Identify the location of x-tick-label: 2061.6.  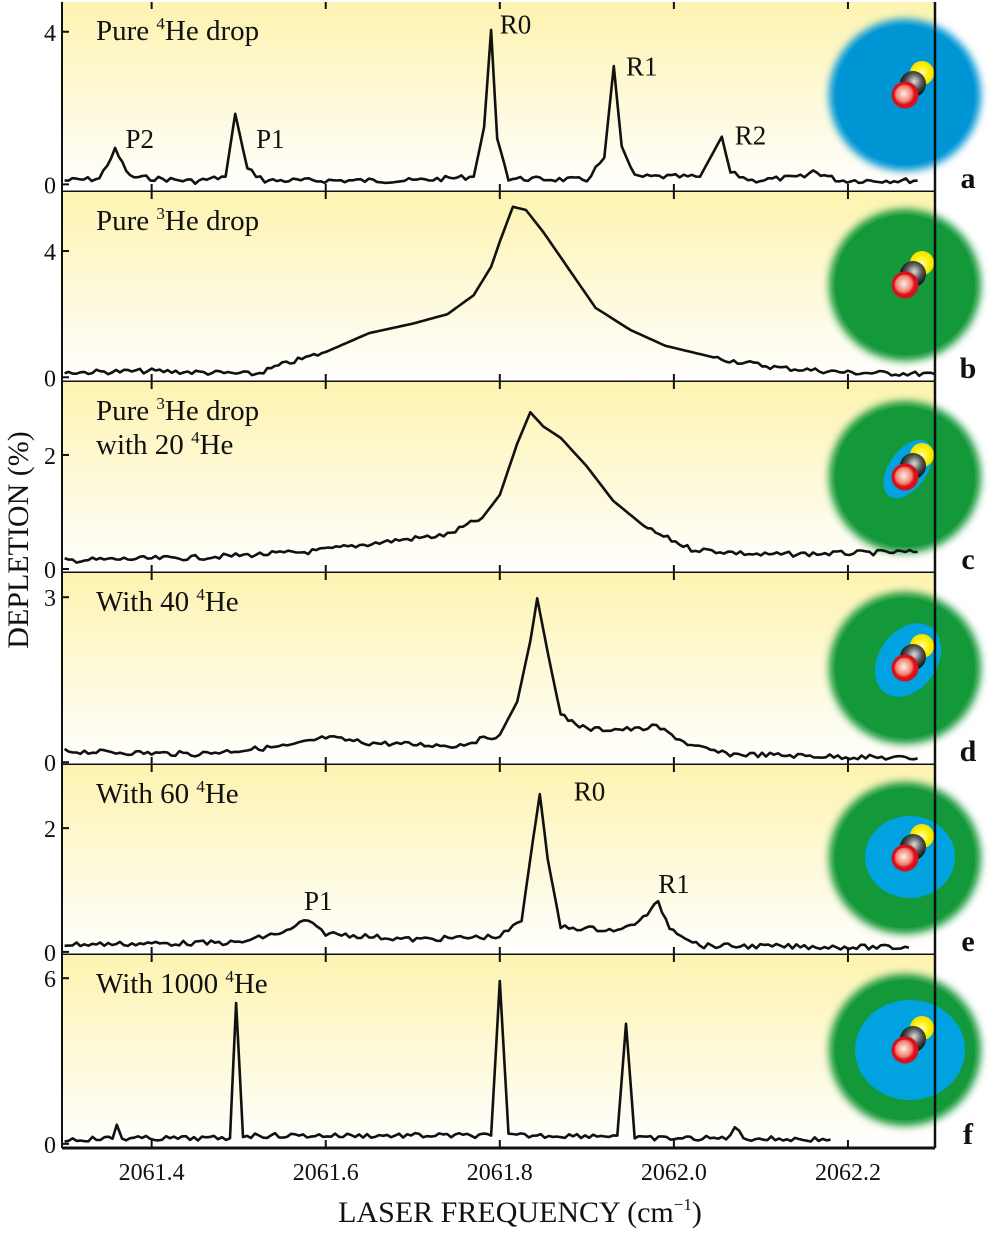
(326, 1173).